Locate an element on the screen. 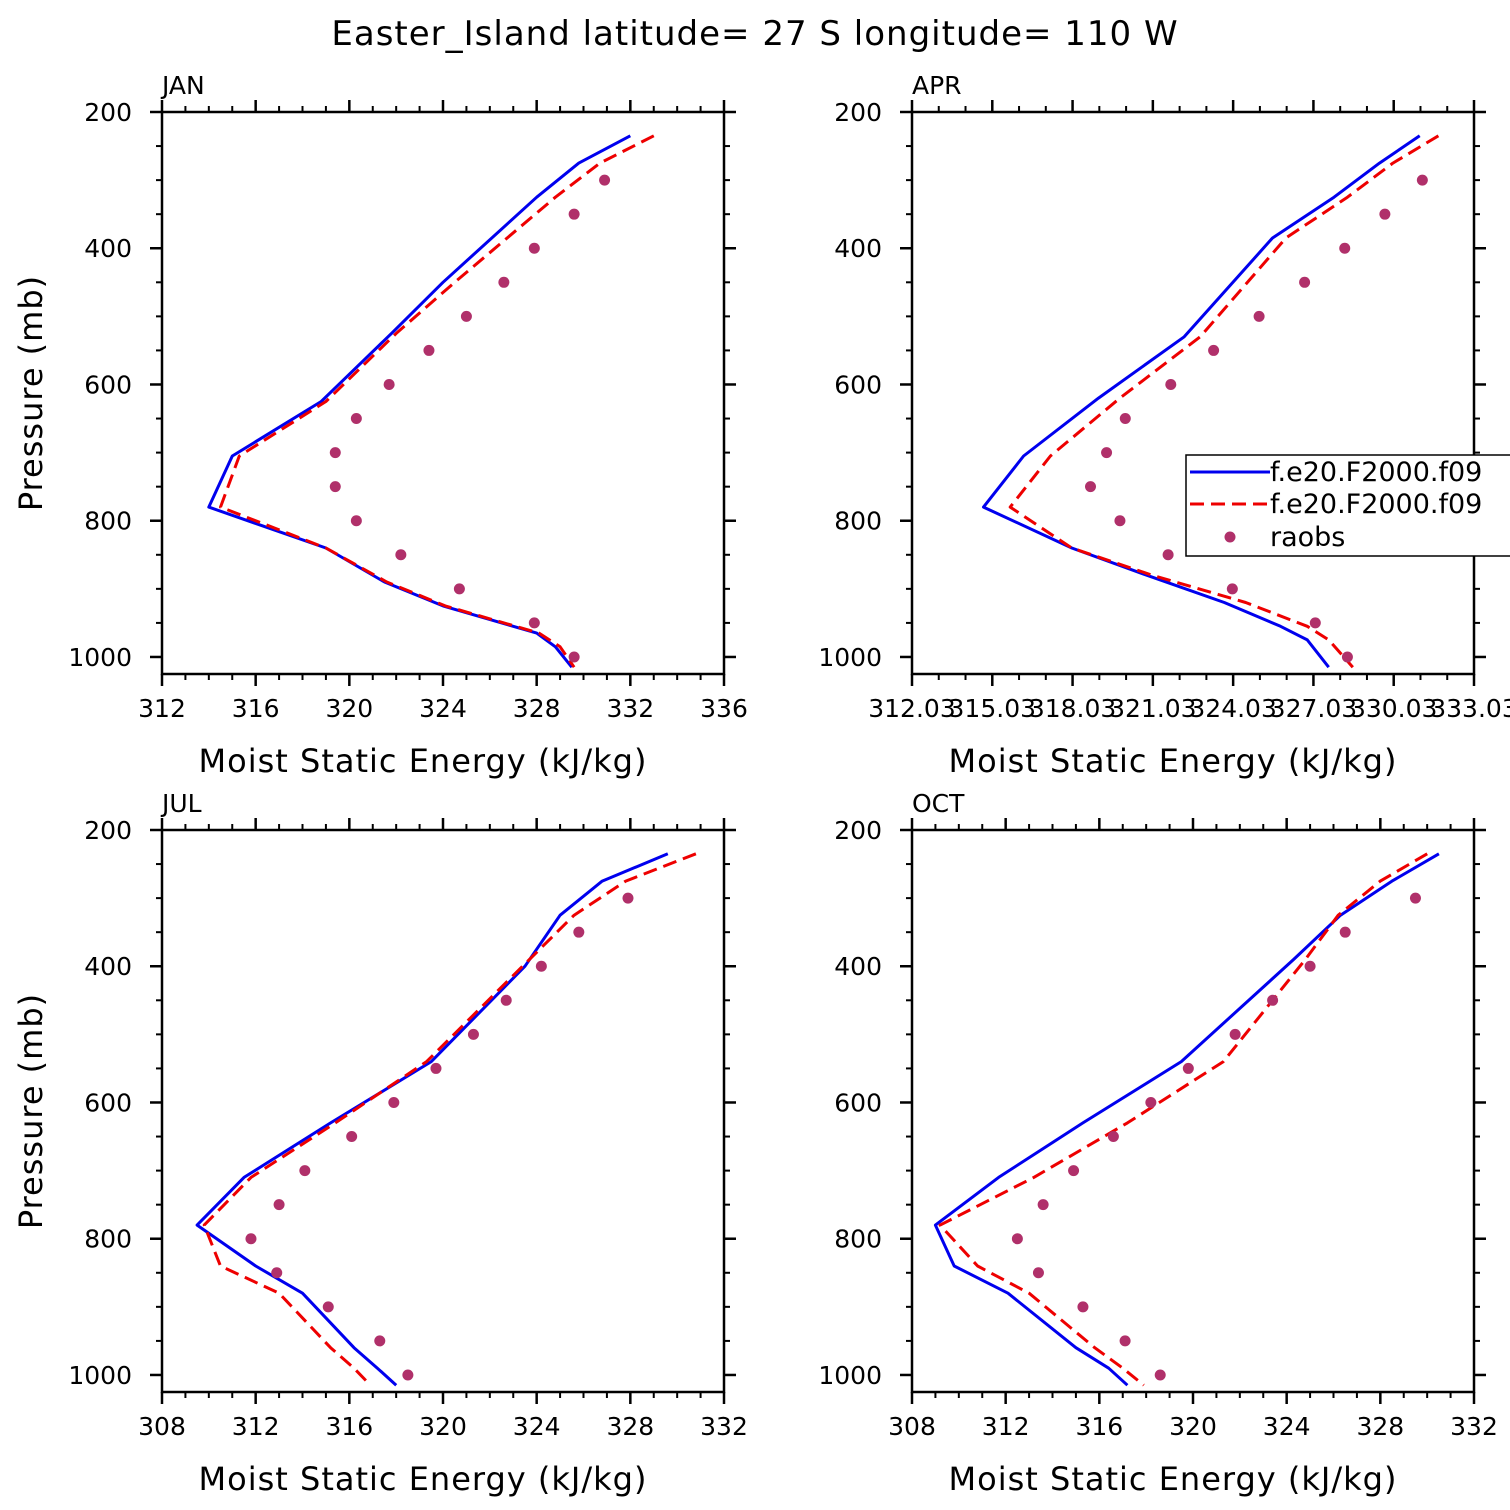 This screenshot has height=1510, width=1510. legend-label: raobs is located at coordinates (1307, 537).